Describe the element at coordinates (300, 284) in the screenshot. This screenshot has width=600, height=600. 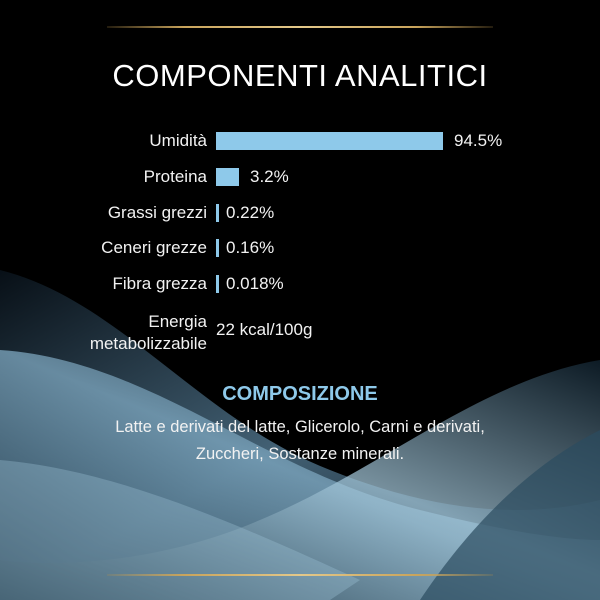
I see `chart-row: Fibra grezza 0.018%` at that location.